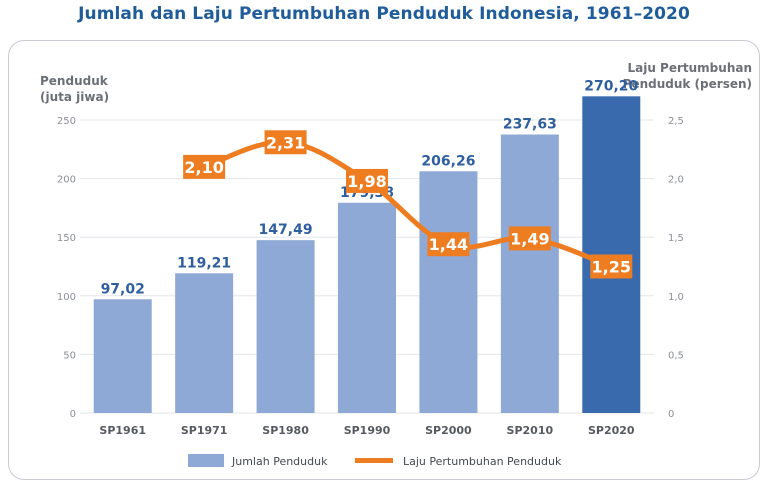 The height and width of the screenshot is (485, 768). Describe the element at coordinates (123, 289) in the screenshot. I see `bar-value-label: 97,02` at that location.